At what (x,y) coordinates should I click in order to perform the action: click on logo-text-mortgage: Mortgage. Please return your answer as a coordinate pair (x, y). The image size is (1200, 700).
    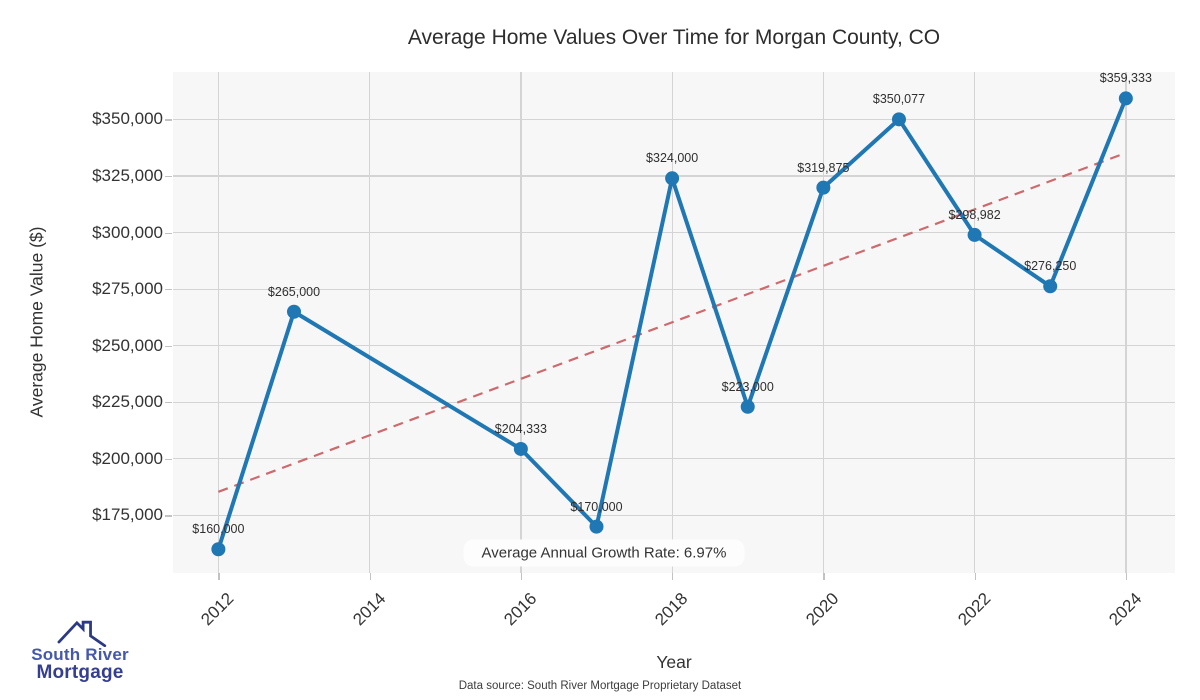
    Looking at the image, I should click on (80, 672).